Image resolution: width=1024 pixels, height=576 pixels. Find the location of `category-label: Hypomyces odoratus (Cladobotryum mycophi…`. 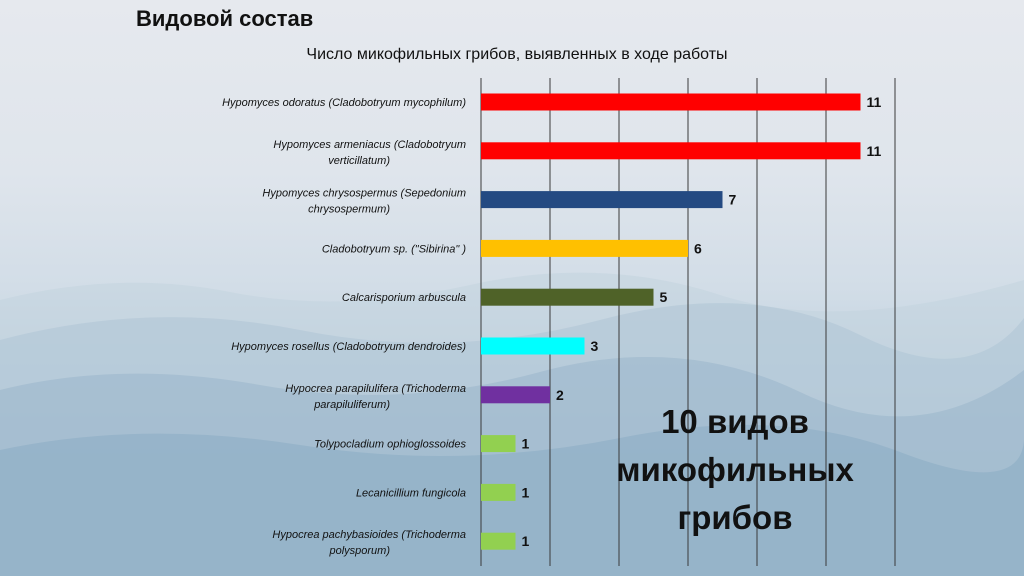

category-label: Hypomyces odoratus (Cladobotryum mycophi… is located at coordinates (344, 103).